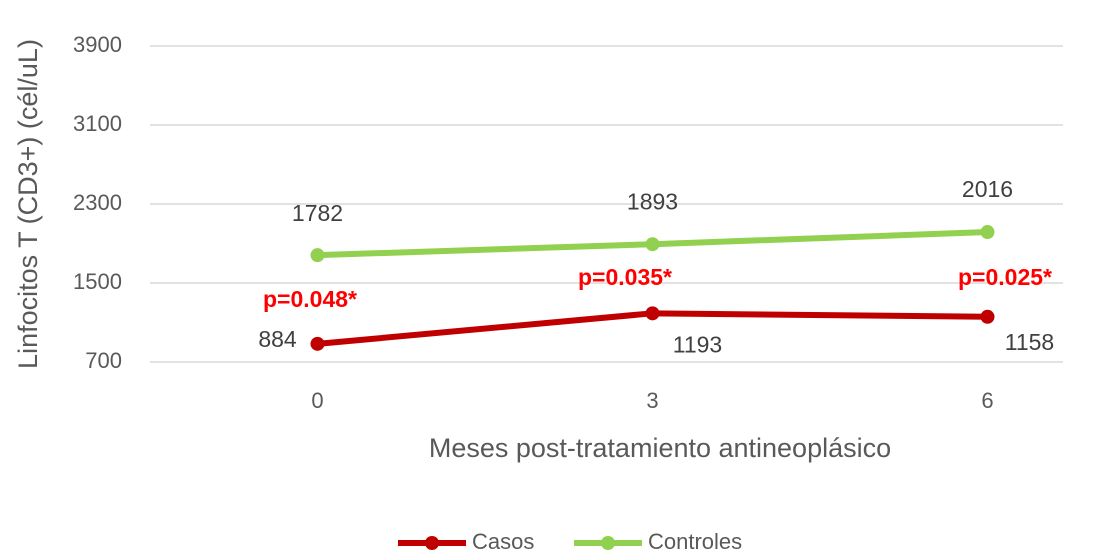  Describe the element at coordinates (28, 204) in the screenshot. I see `y-axis-title: Linfocitos T (CD3+) (cél/uL)` at that location.